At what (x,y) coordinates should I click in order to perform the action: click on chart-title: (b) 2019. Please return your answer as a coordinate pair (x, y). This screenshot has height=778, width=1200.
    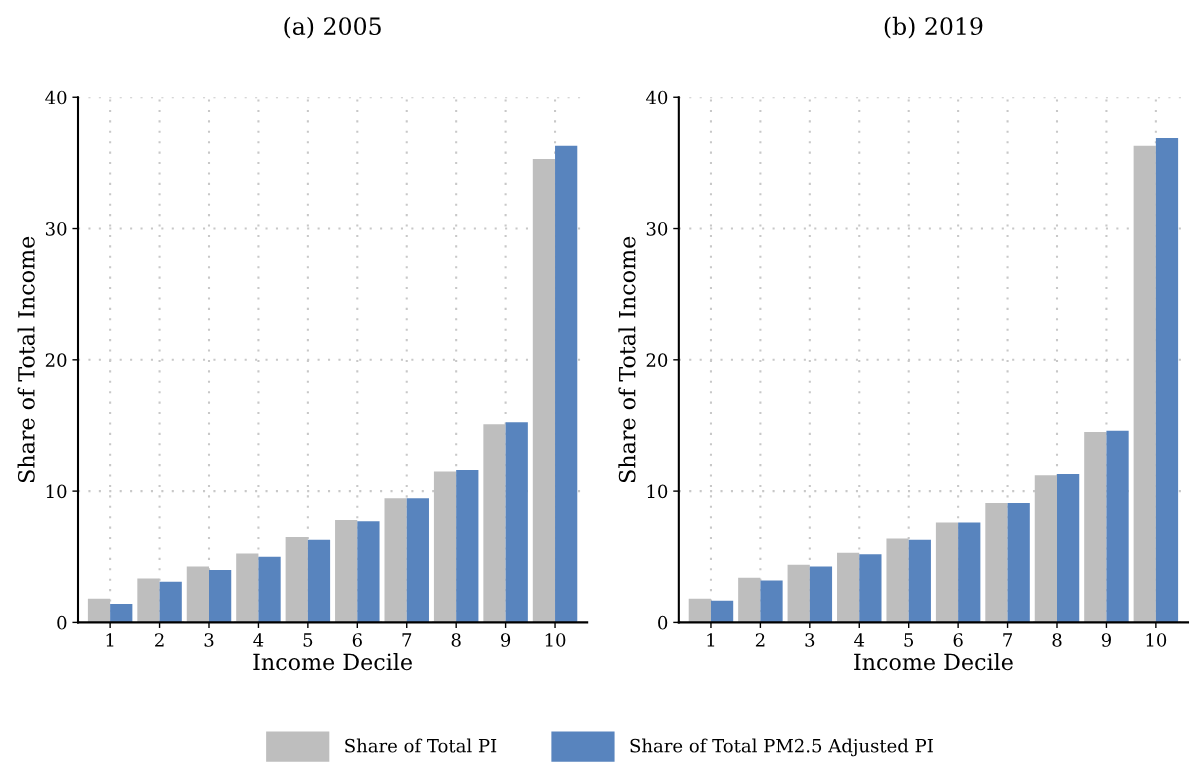
    Looking at the image, I should click on (933, 27).